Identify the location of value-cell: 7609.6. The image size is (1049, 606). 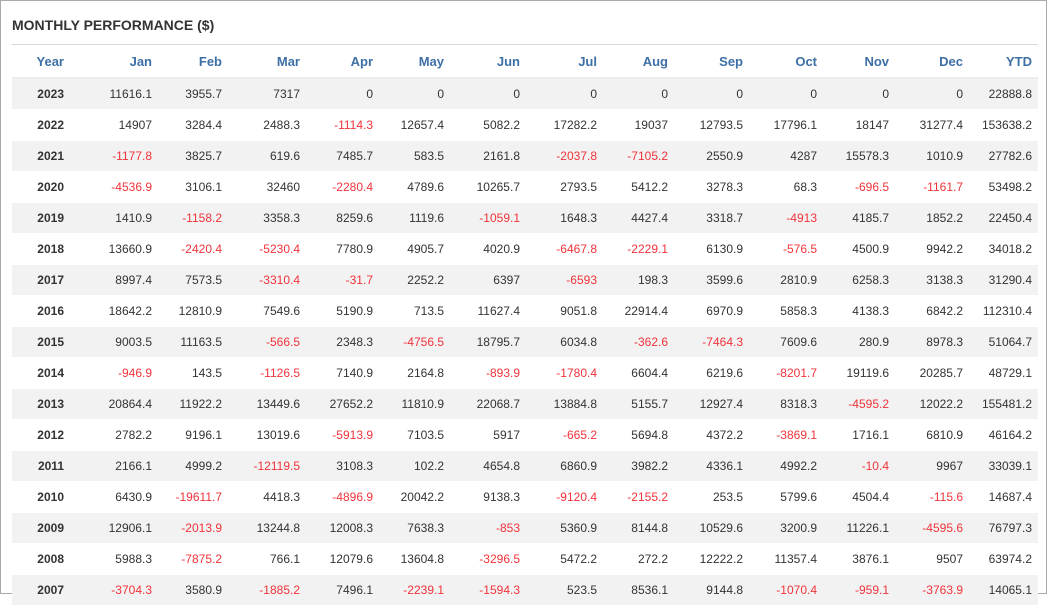
(786, 342).